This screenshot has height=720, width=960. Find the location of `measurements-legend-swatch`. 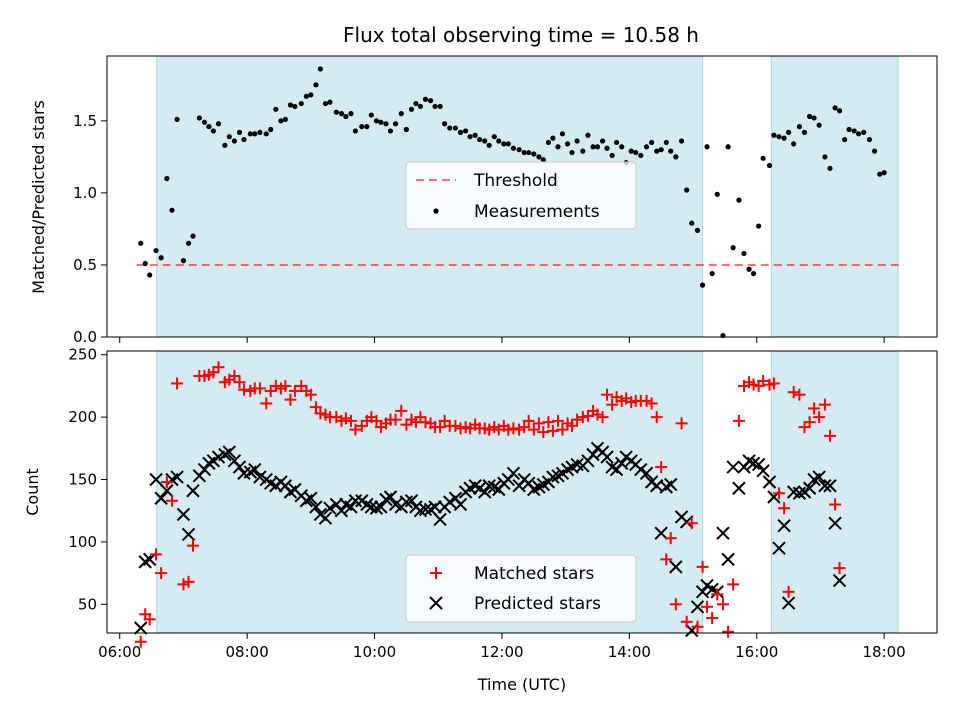

measurements-legend-swatch is located at coordinates (436, 211).